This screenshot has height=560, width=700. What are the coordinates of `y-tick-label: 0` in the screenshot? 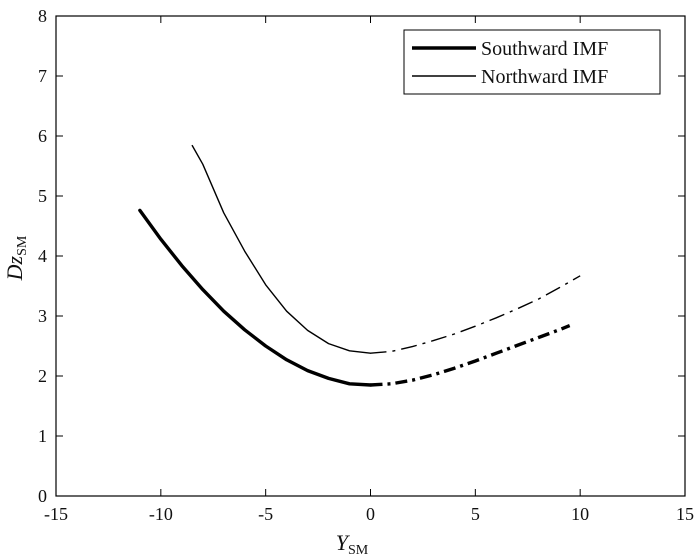 It's located at (42, 496).